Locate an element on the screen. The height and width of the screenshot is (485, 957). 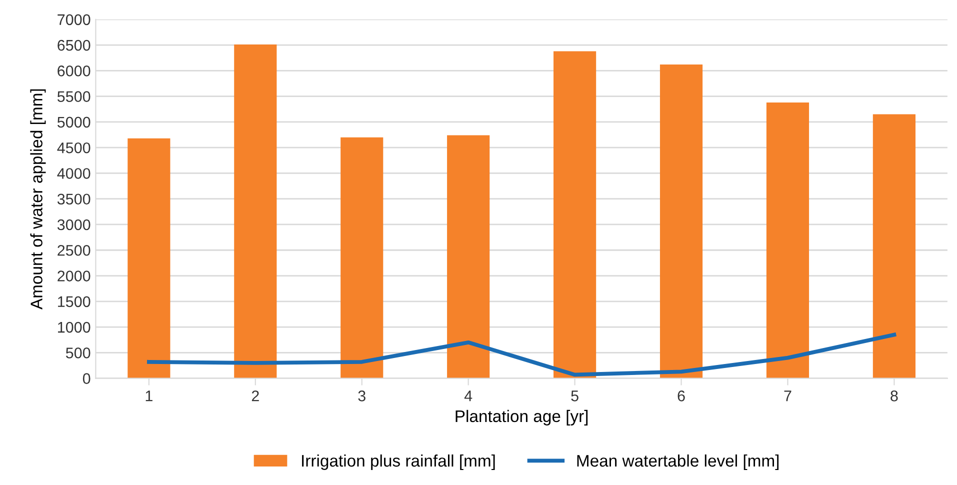
x-tick-label: 4 is located at coordinates (468, 396).